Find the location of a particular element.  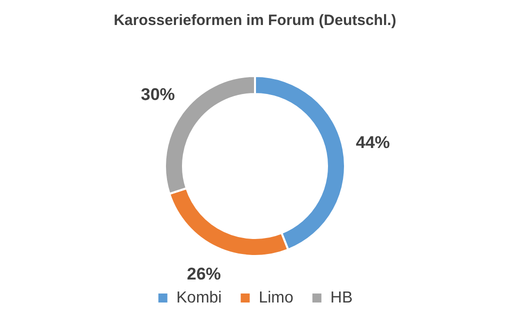

data-label: 44% is located at coordinates (373, 142).